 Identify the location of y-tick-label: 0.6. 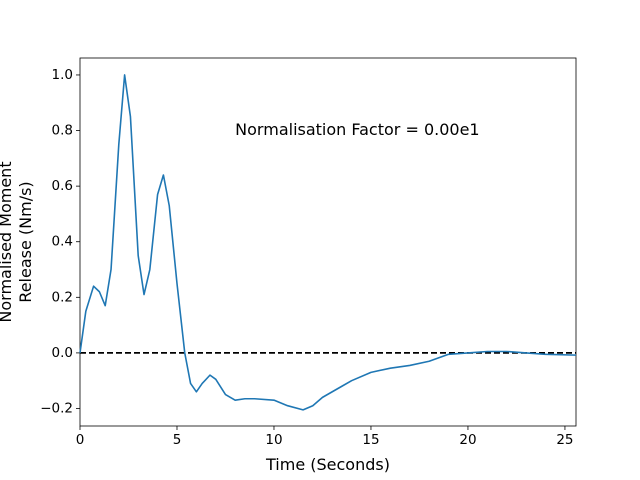
(62, 186).